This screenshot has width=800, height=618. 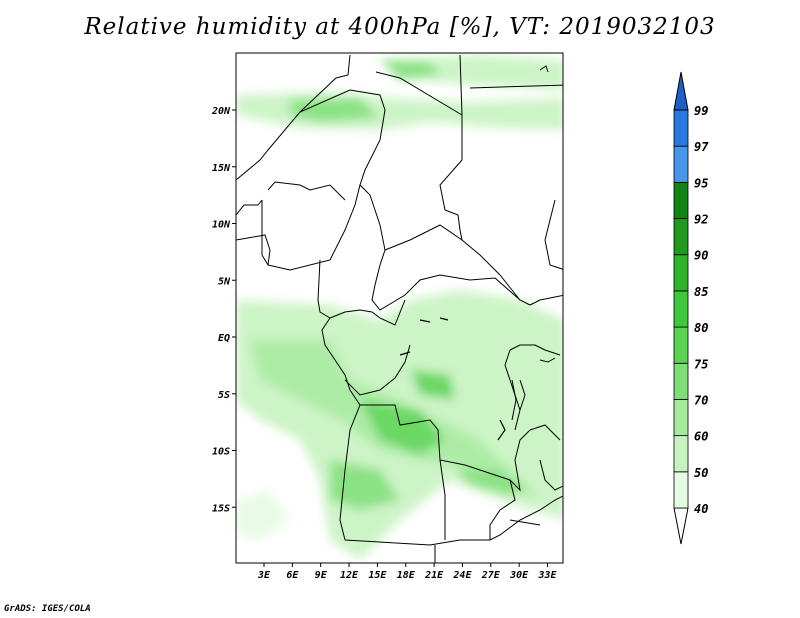 What do you see at coordinates (223, 310) in the screenshot?
I see `latitude-axis: 20N 15N 10N 5N EQ 5S 10S 15S` at bounding box center [223, 310].